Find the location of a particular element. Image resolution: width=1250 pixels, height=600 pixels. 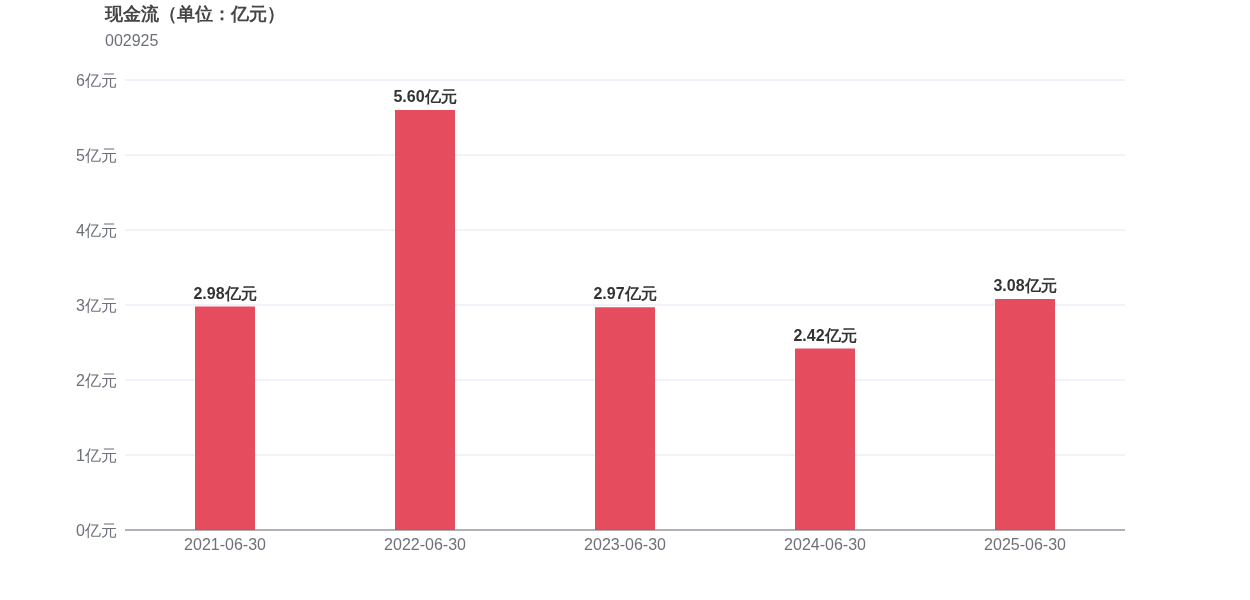

y-tick-label: 5亿元 is located at coordinates (96, 155).